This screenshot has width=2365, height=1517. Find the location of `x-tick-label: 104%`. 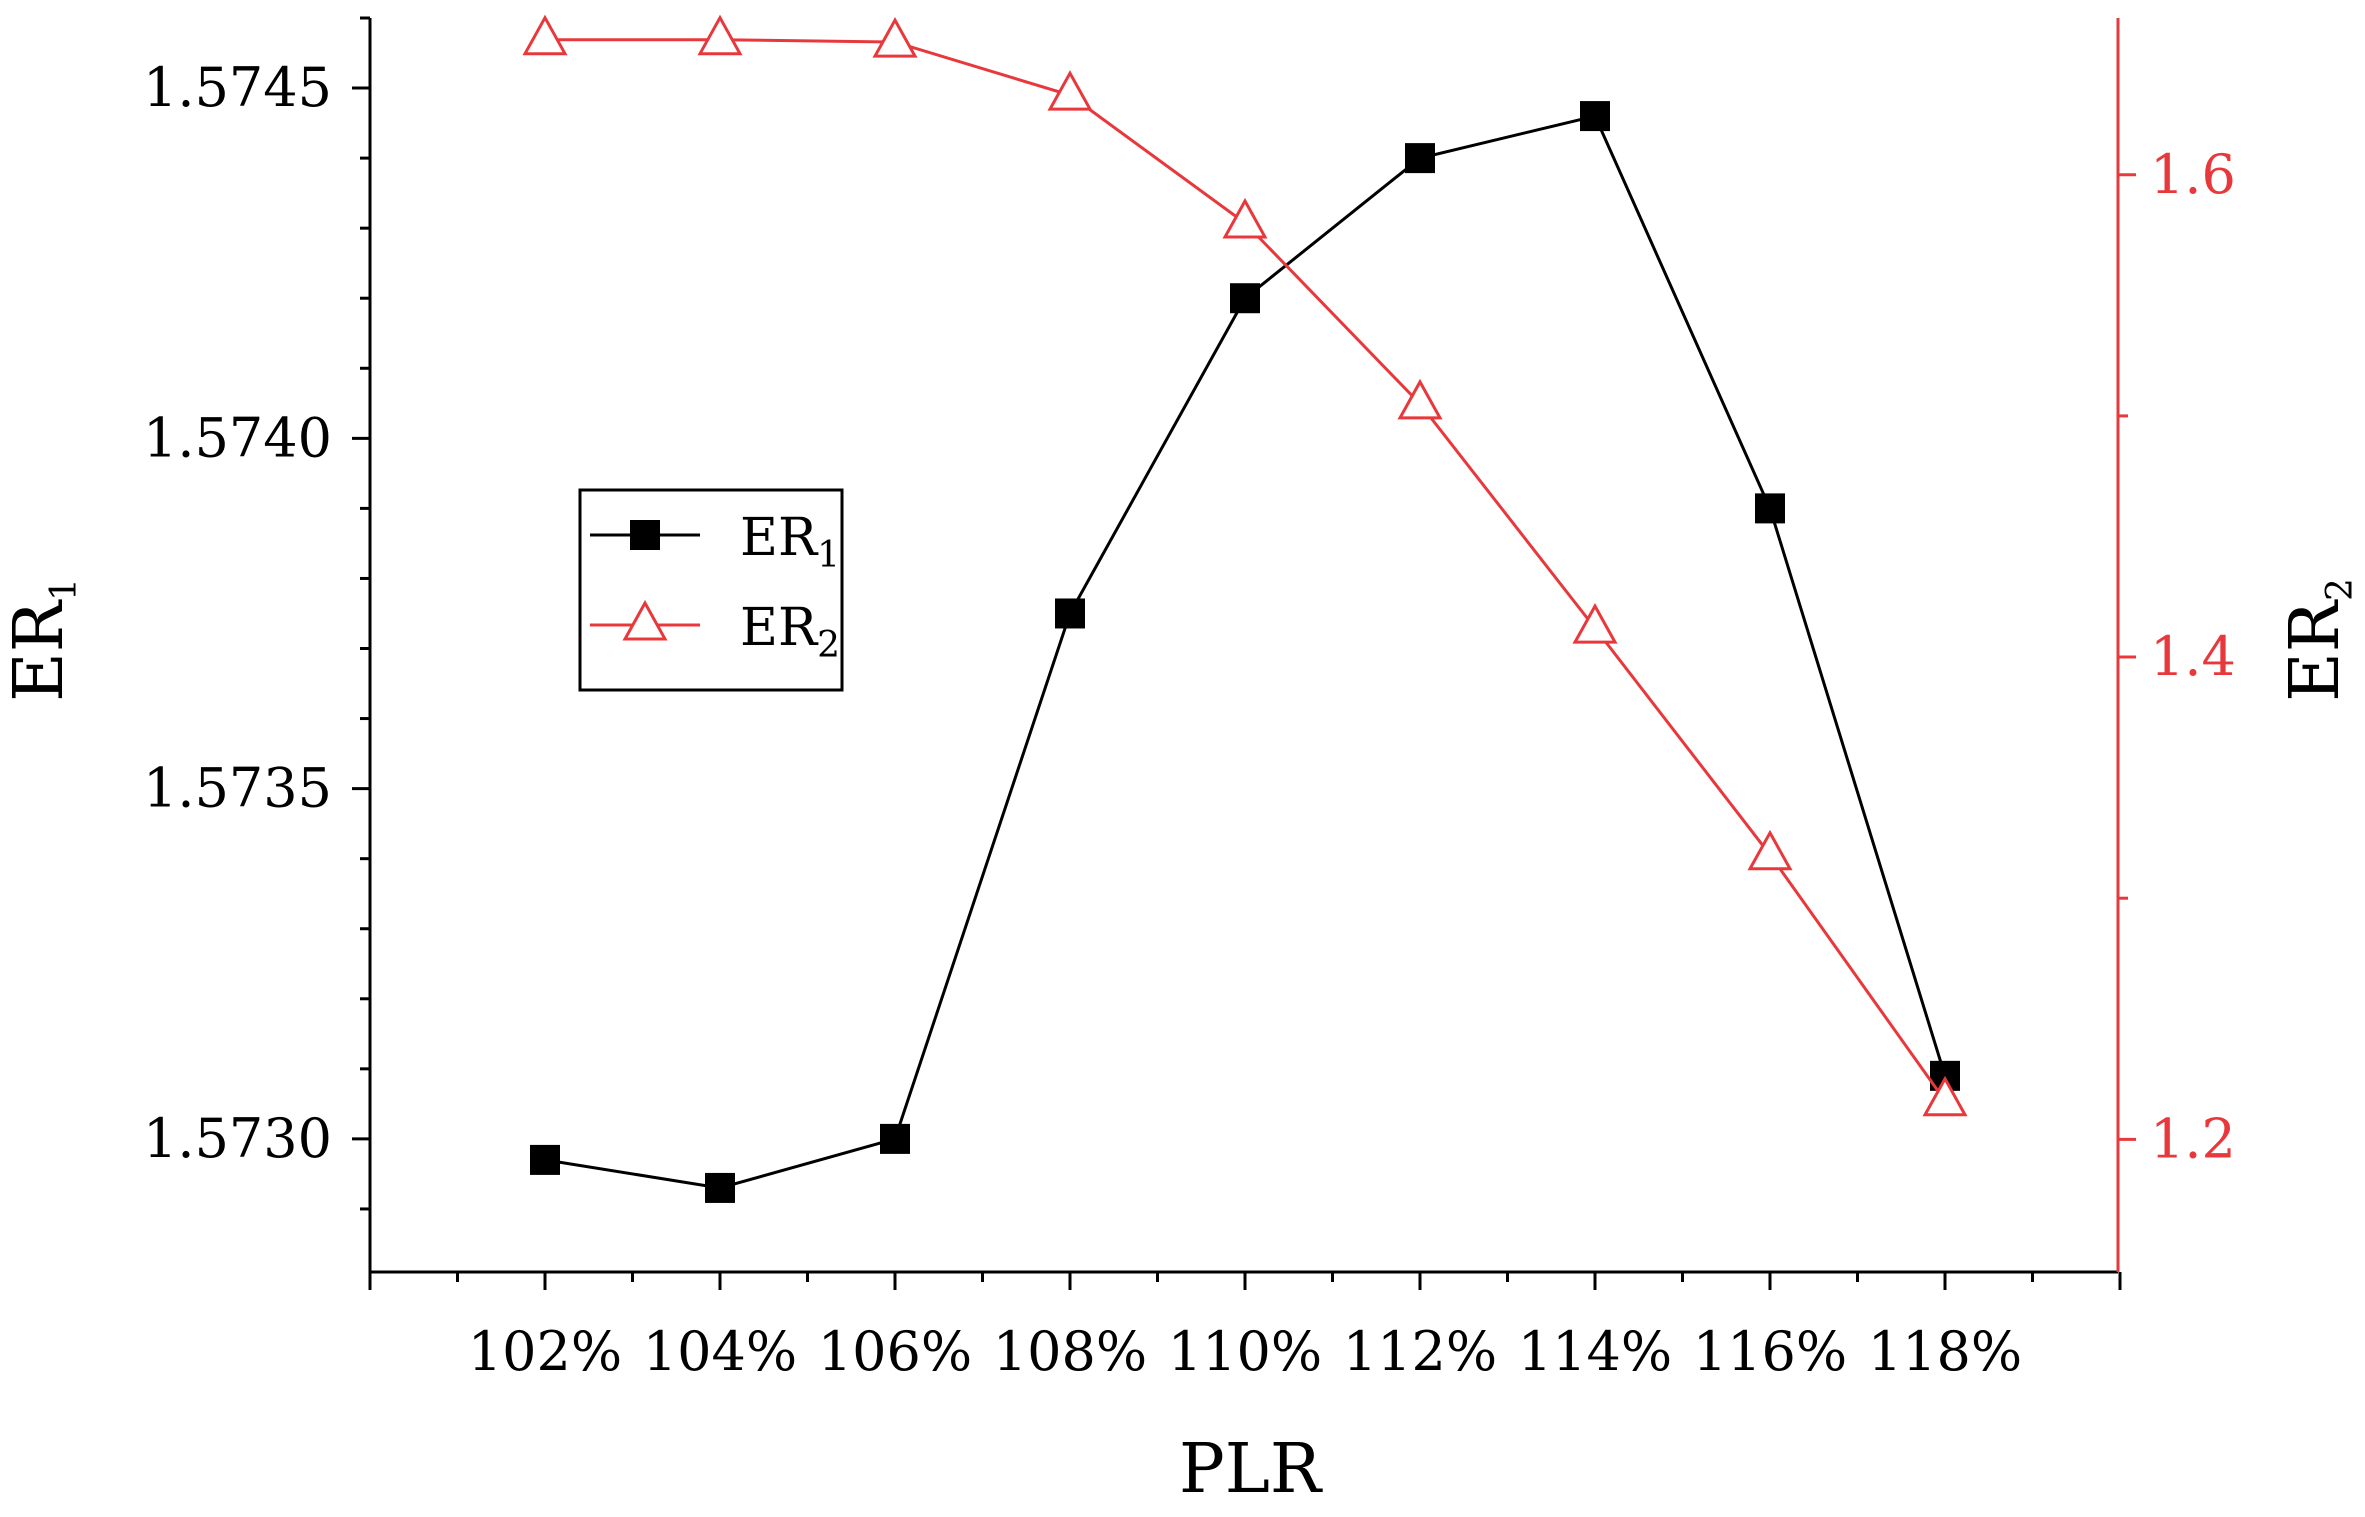

x-tick-label: 104% is located at coordinates (720, 1351).